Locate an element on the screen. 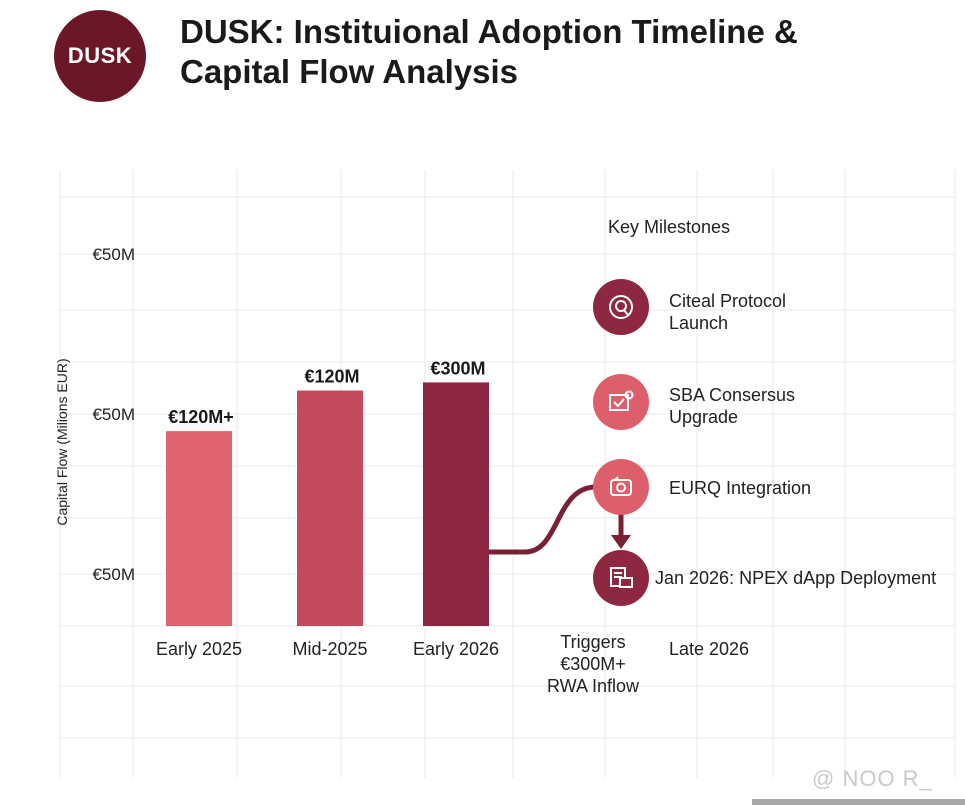  y-axis-label: Capital Flow (Milions EUR) is located at coordinates (62, 442).